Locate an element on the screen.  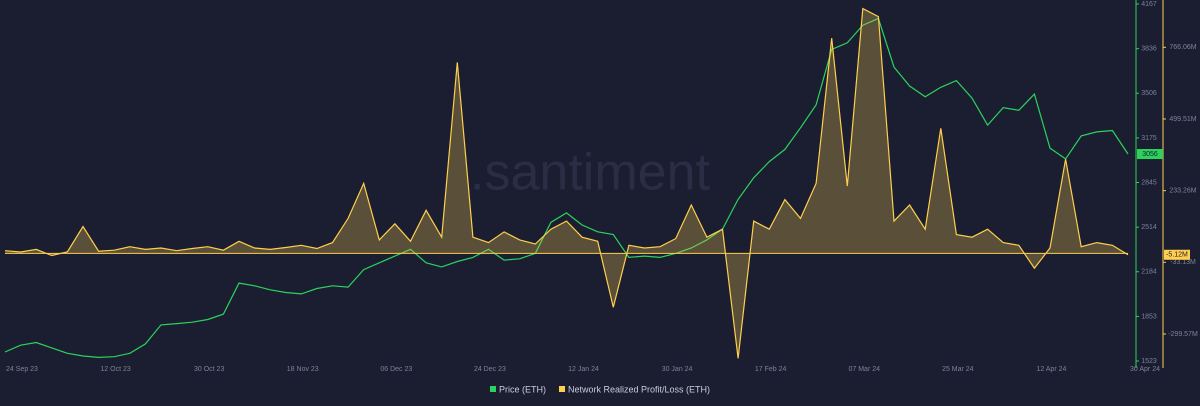
x-tick-label: 18 Nov 23 is located at coordinates (303, 369).